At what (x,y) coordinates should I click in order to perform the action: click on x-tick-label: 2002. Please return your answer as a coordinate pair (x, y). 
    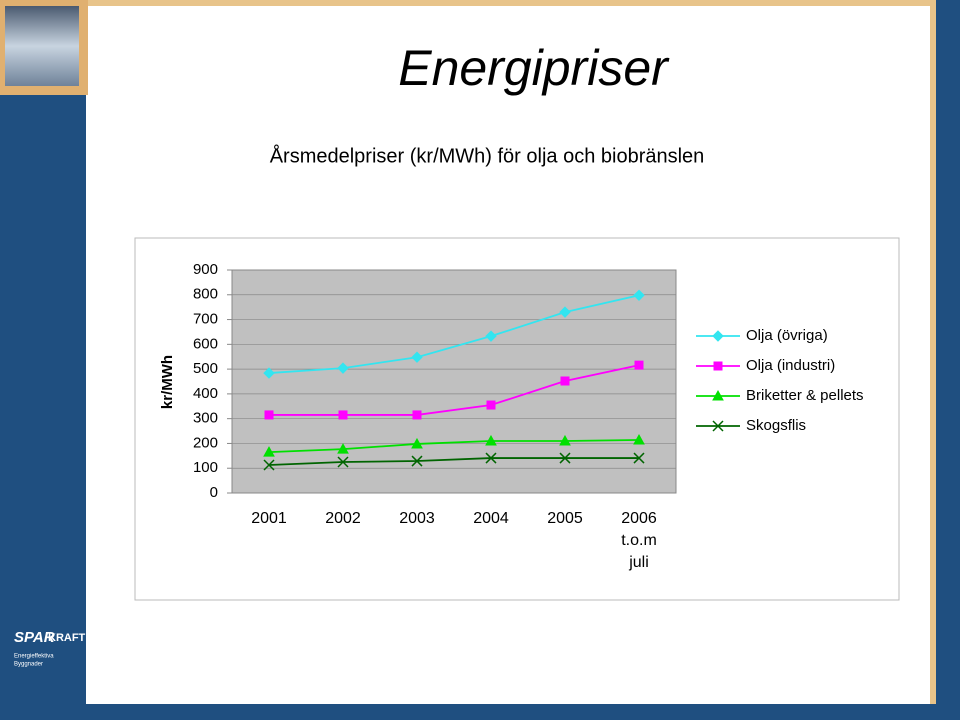
    Looking at the image, I should click on (343, 518).